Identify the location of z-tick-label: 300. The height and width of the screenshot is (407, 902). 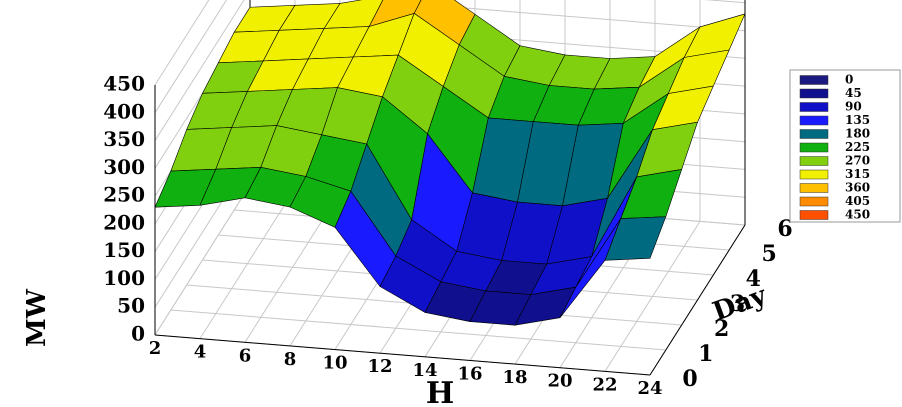
(124, 167).